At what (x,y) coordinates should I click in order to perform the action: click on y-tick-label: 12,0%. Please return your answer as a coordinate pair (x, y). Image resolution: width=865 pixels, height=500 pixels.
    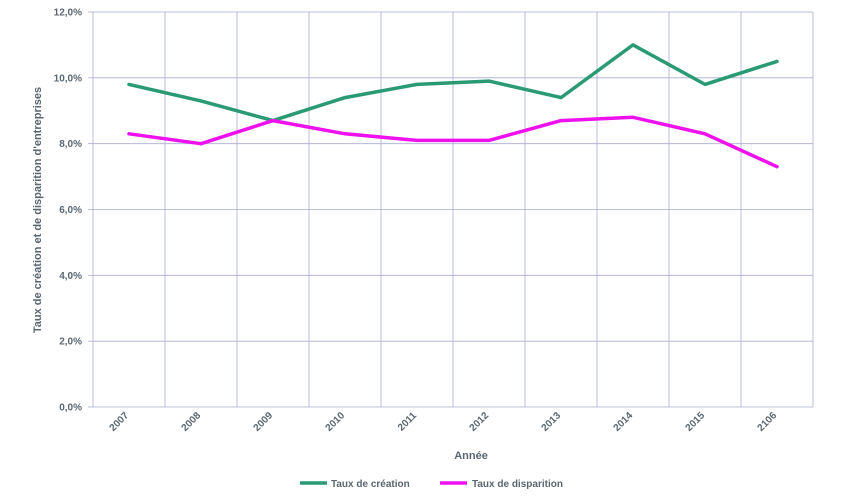
    Looking at the image, I should click on (68, 13).